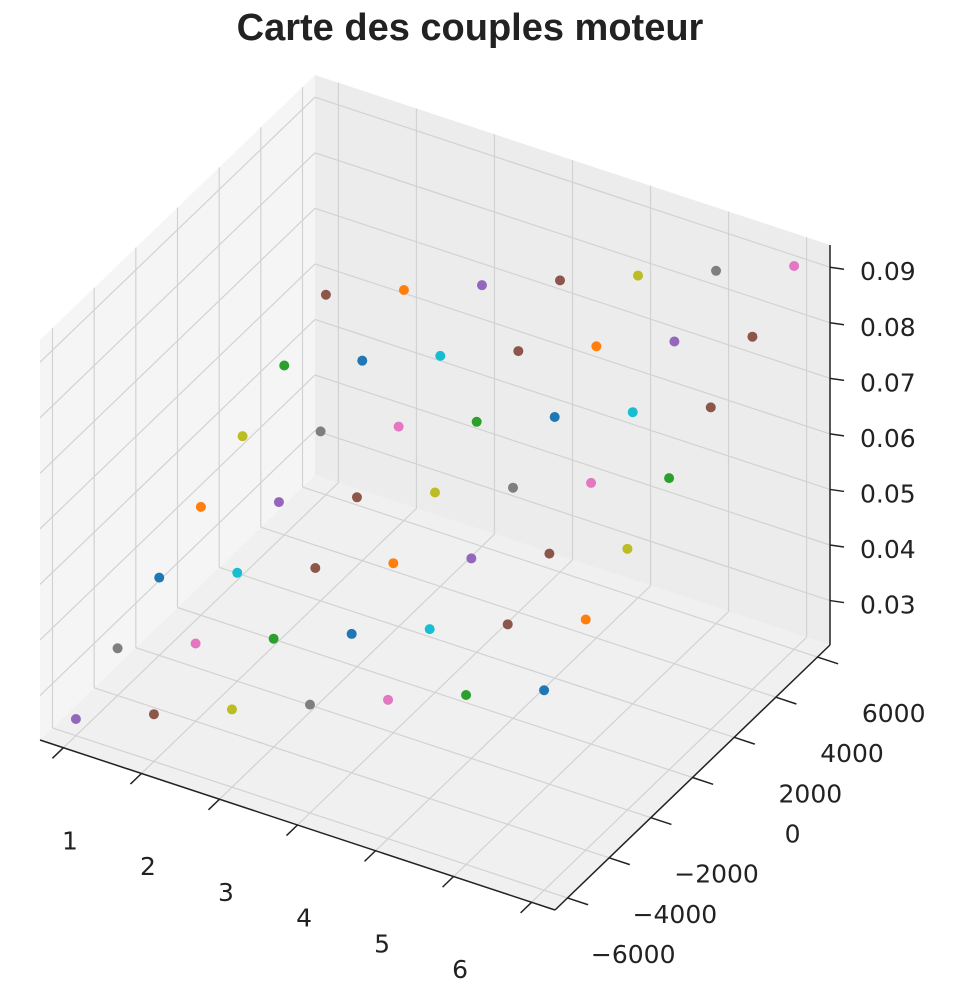  What do you see at coordinates (70, 840) in the screenshot?
I see `x-tick-label: 1` at bounding box center [70, 840].